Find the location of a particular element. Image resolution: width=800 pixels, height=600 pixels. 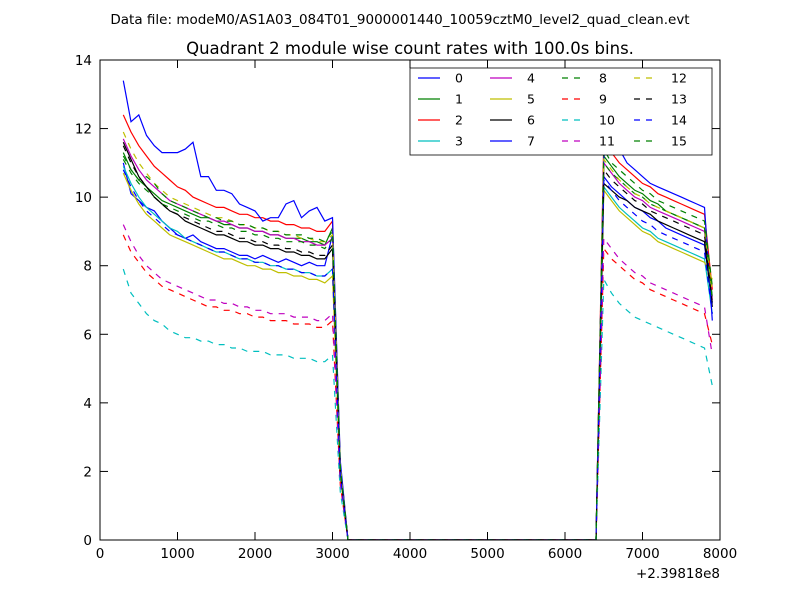

legend-label-13: 13 is located at coordinates (679, 99).